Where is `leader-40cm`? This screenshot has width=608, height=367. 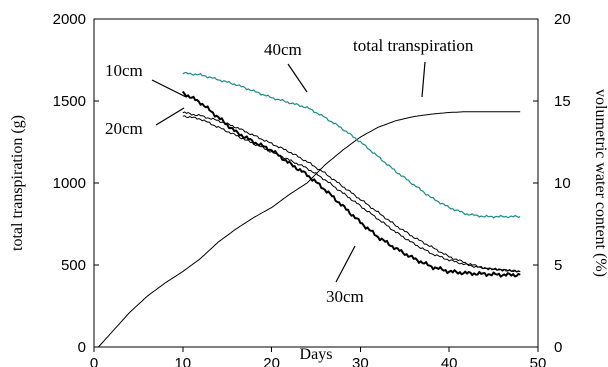 leader-40cm is located at coordinates (297, 78).